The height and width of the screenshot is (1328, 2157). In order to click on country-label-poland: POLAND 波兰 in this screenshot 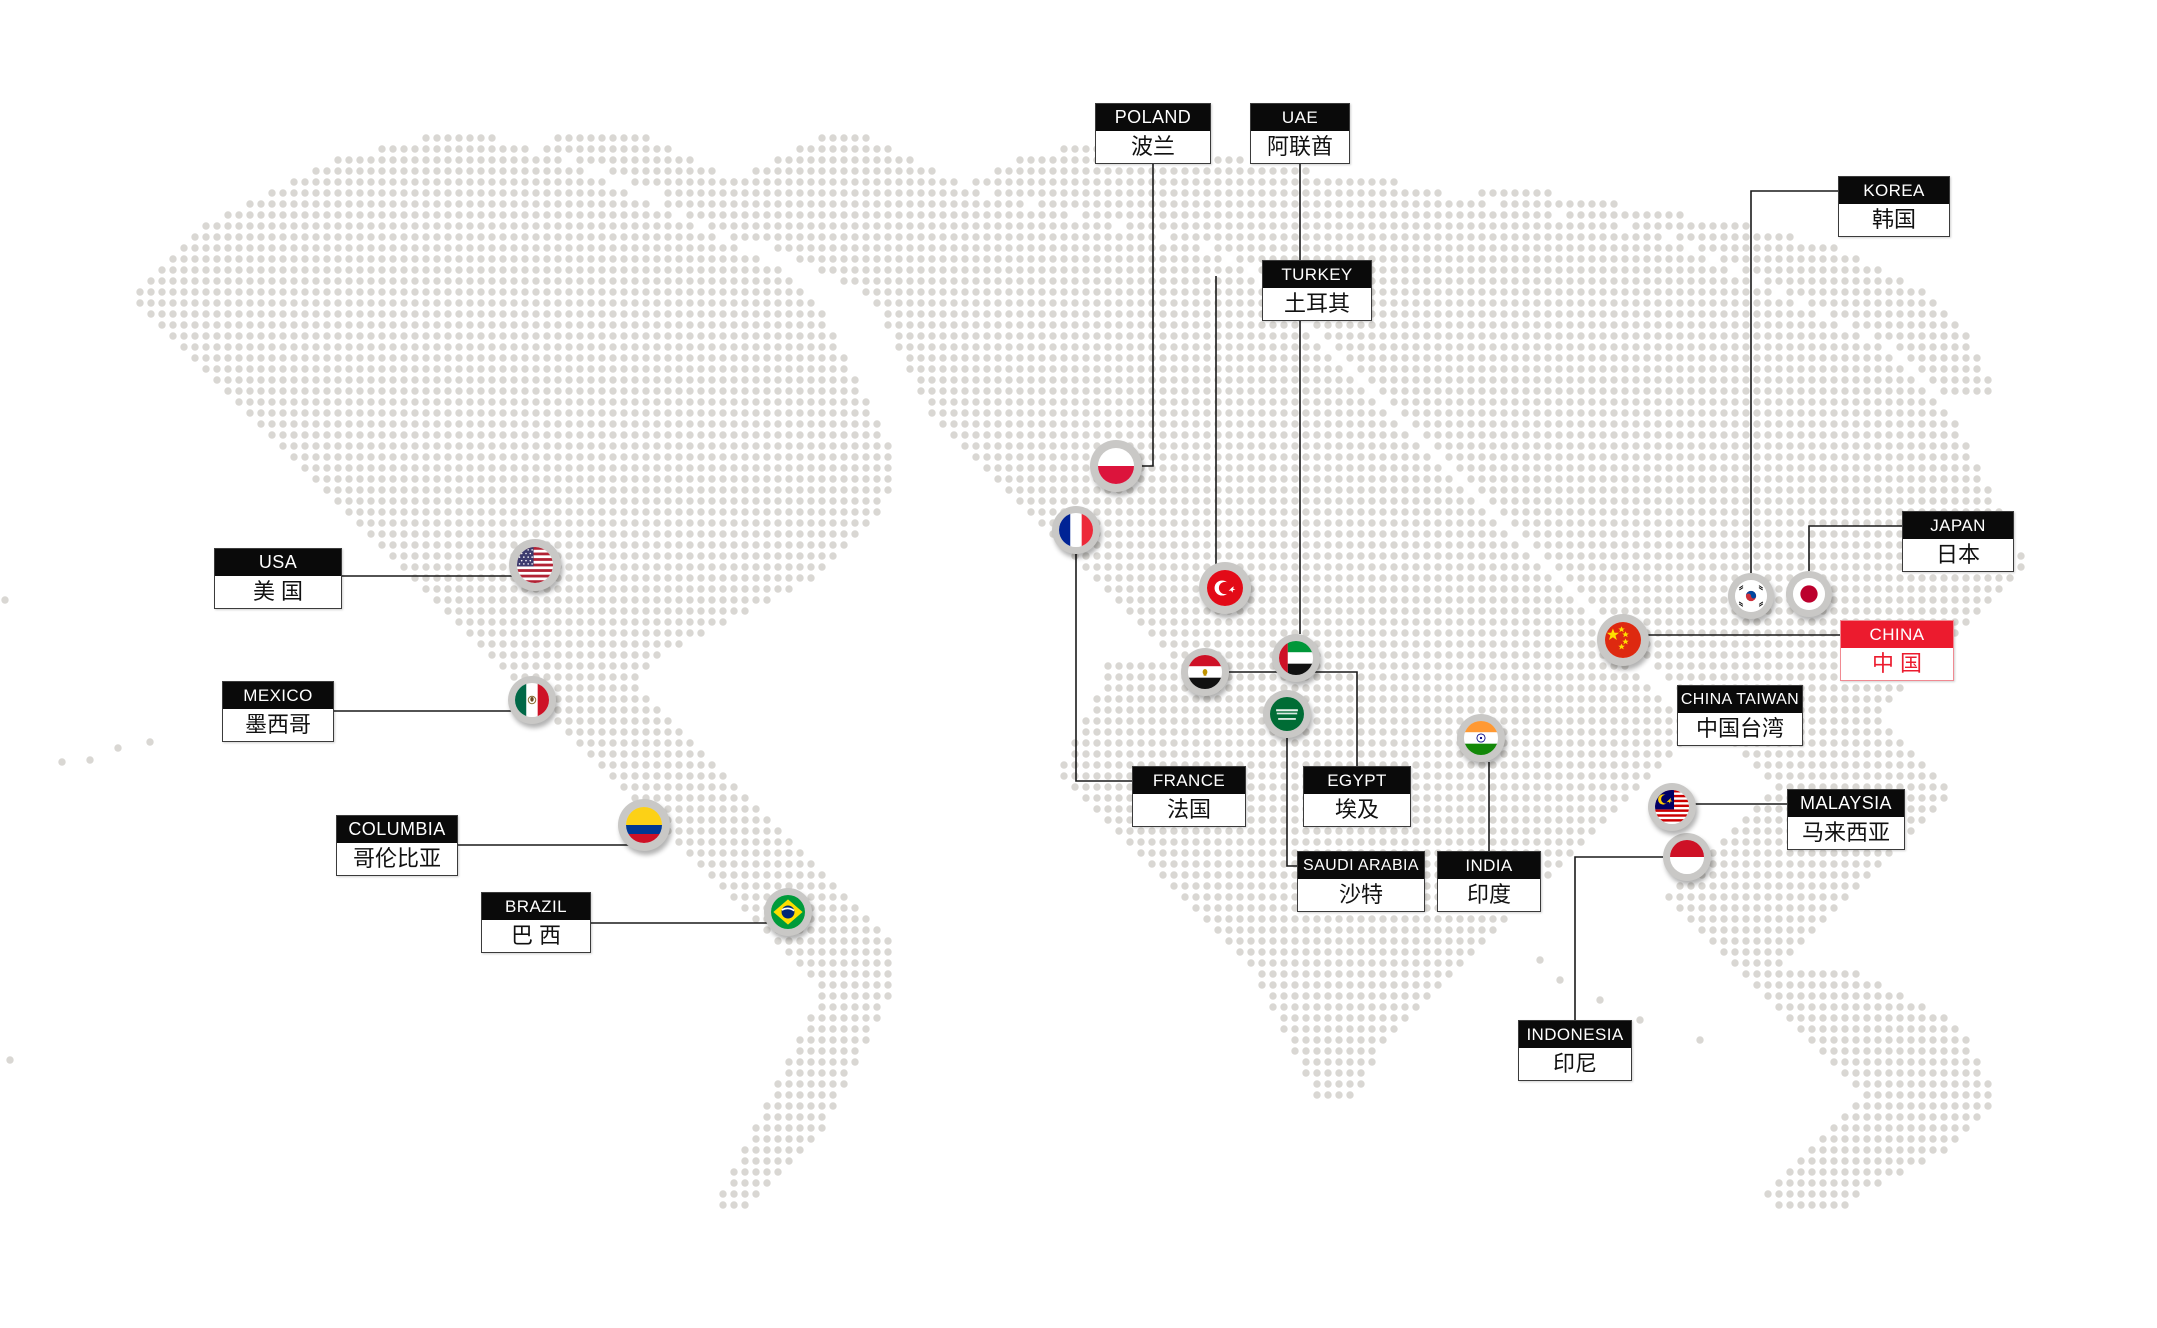, I will do `click(1153, 133)`.